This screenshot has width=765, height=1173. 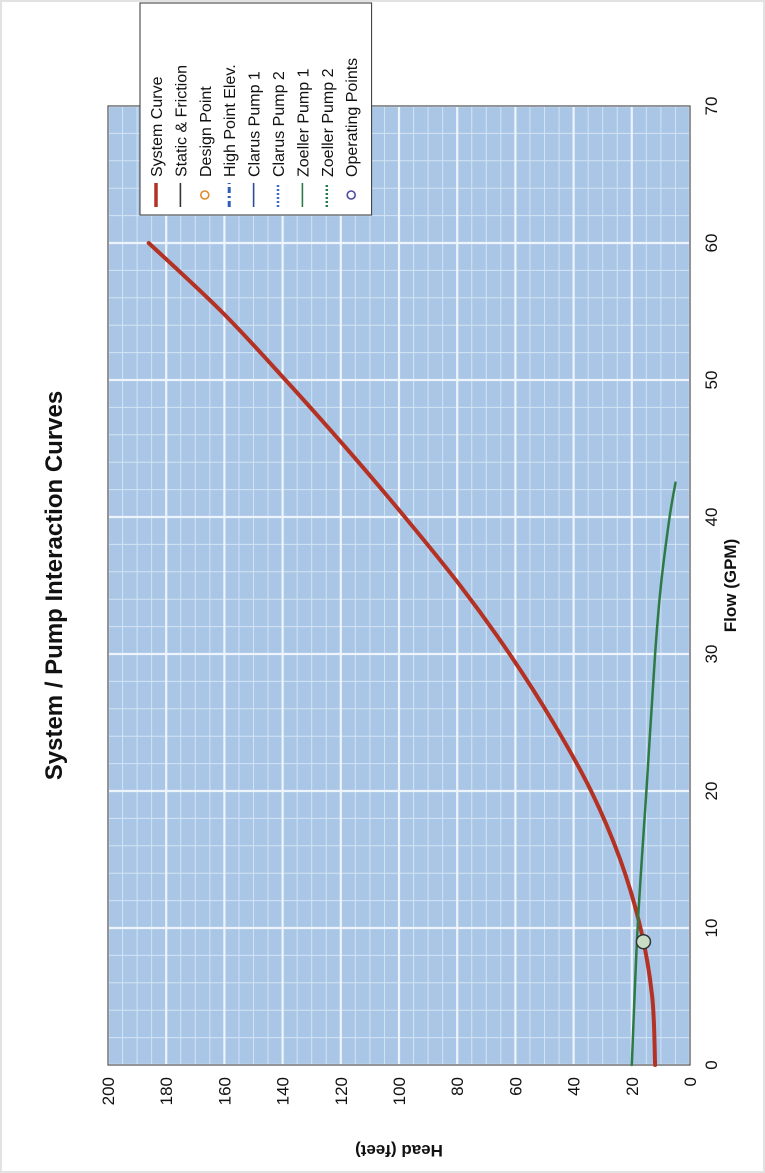 What do you see at coordinates (224, 1091) in the screenshot?
I see `y-tick-label: 160` at bounding box center [224, 1091].